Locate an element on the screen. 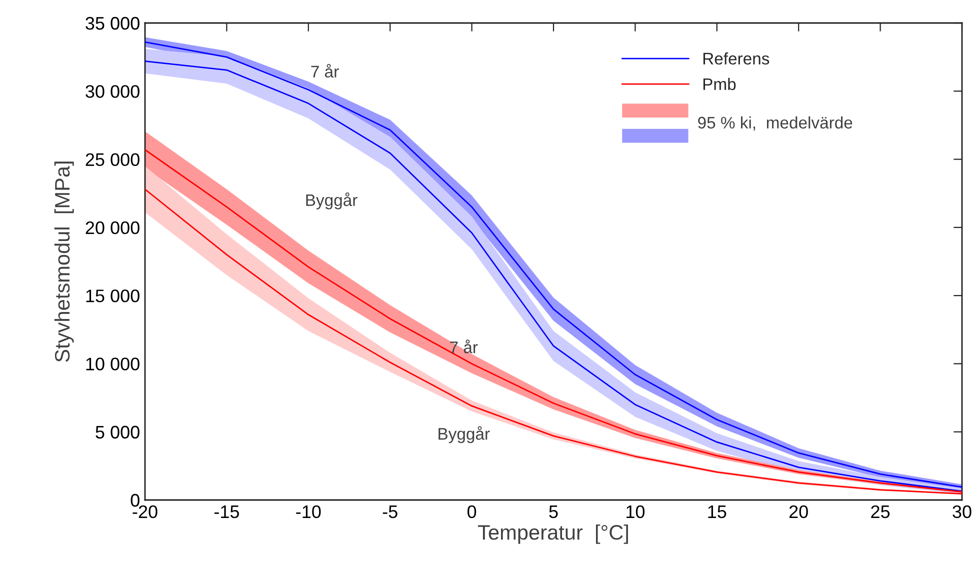 The image size is (976, 564). y-tick-label: 0 is located at coordinates (135, 500).